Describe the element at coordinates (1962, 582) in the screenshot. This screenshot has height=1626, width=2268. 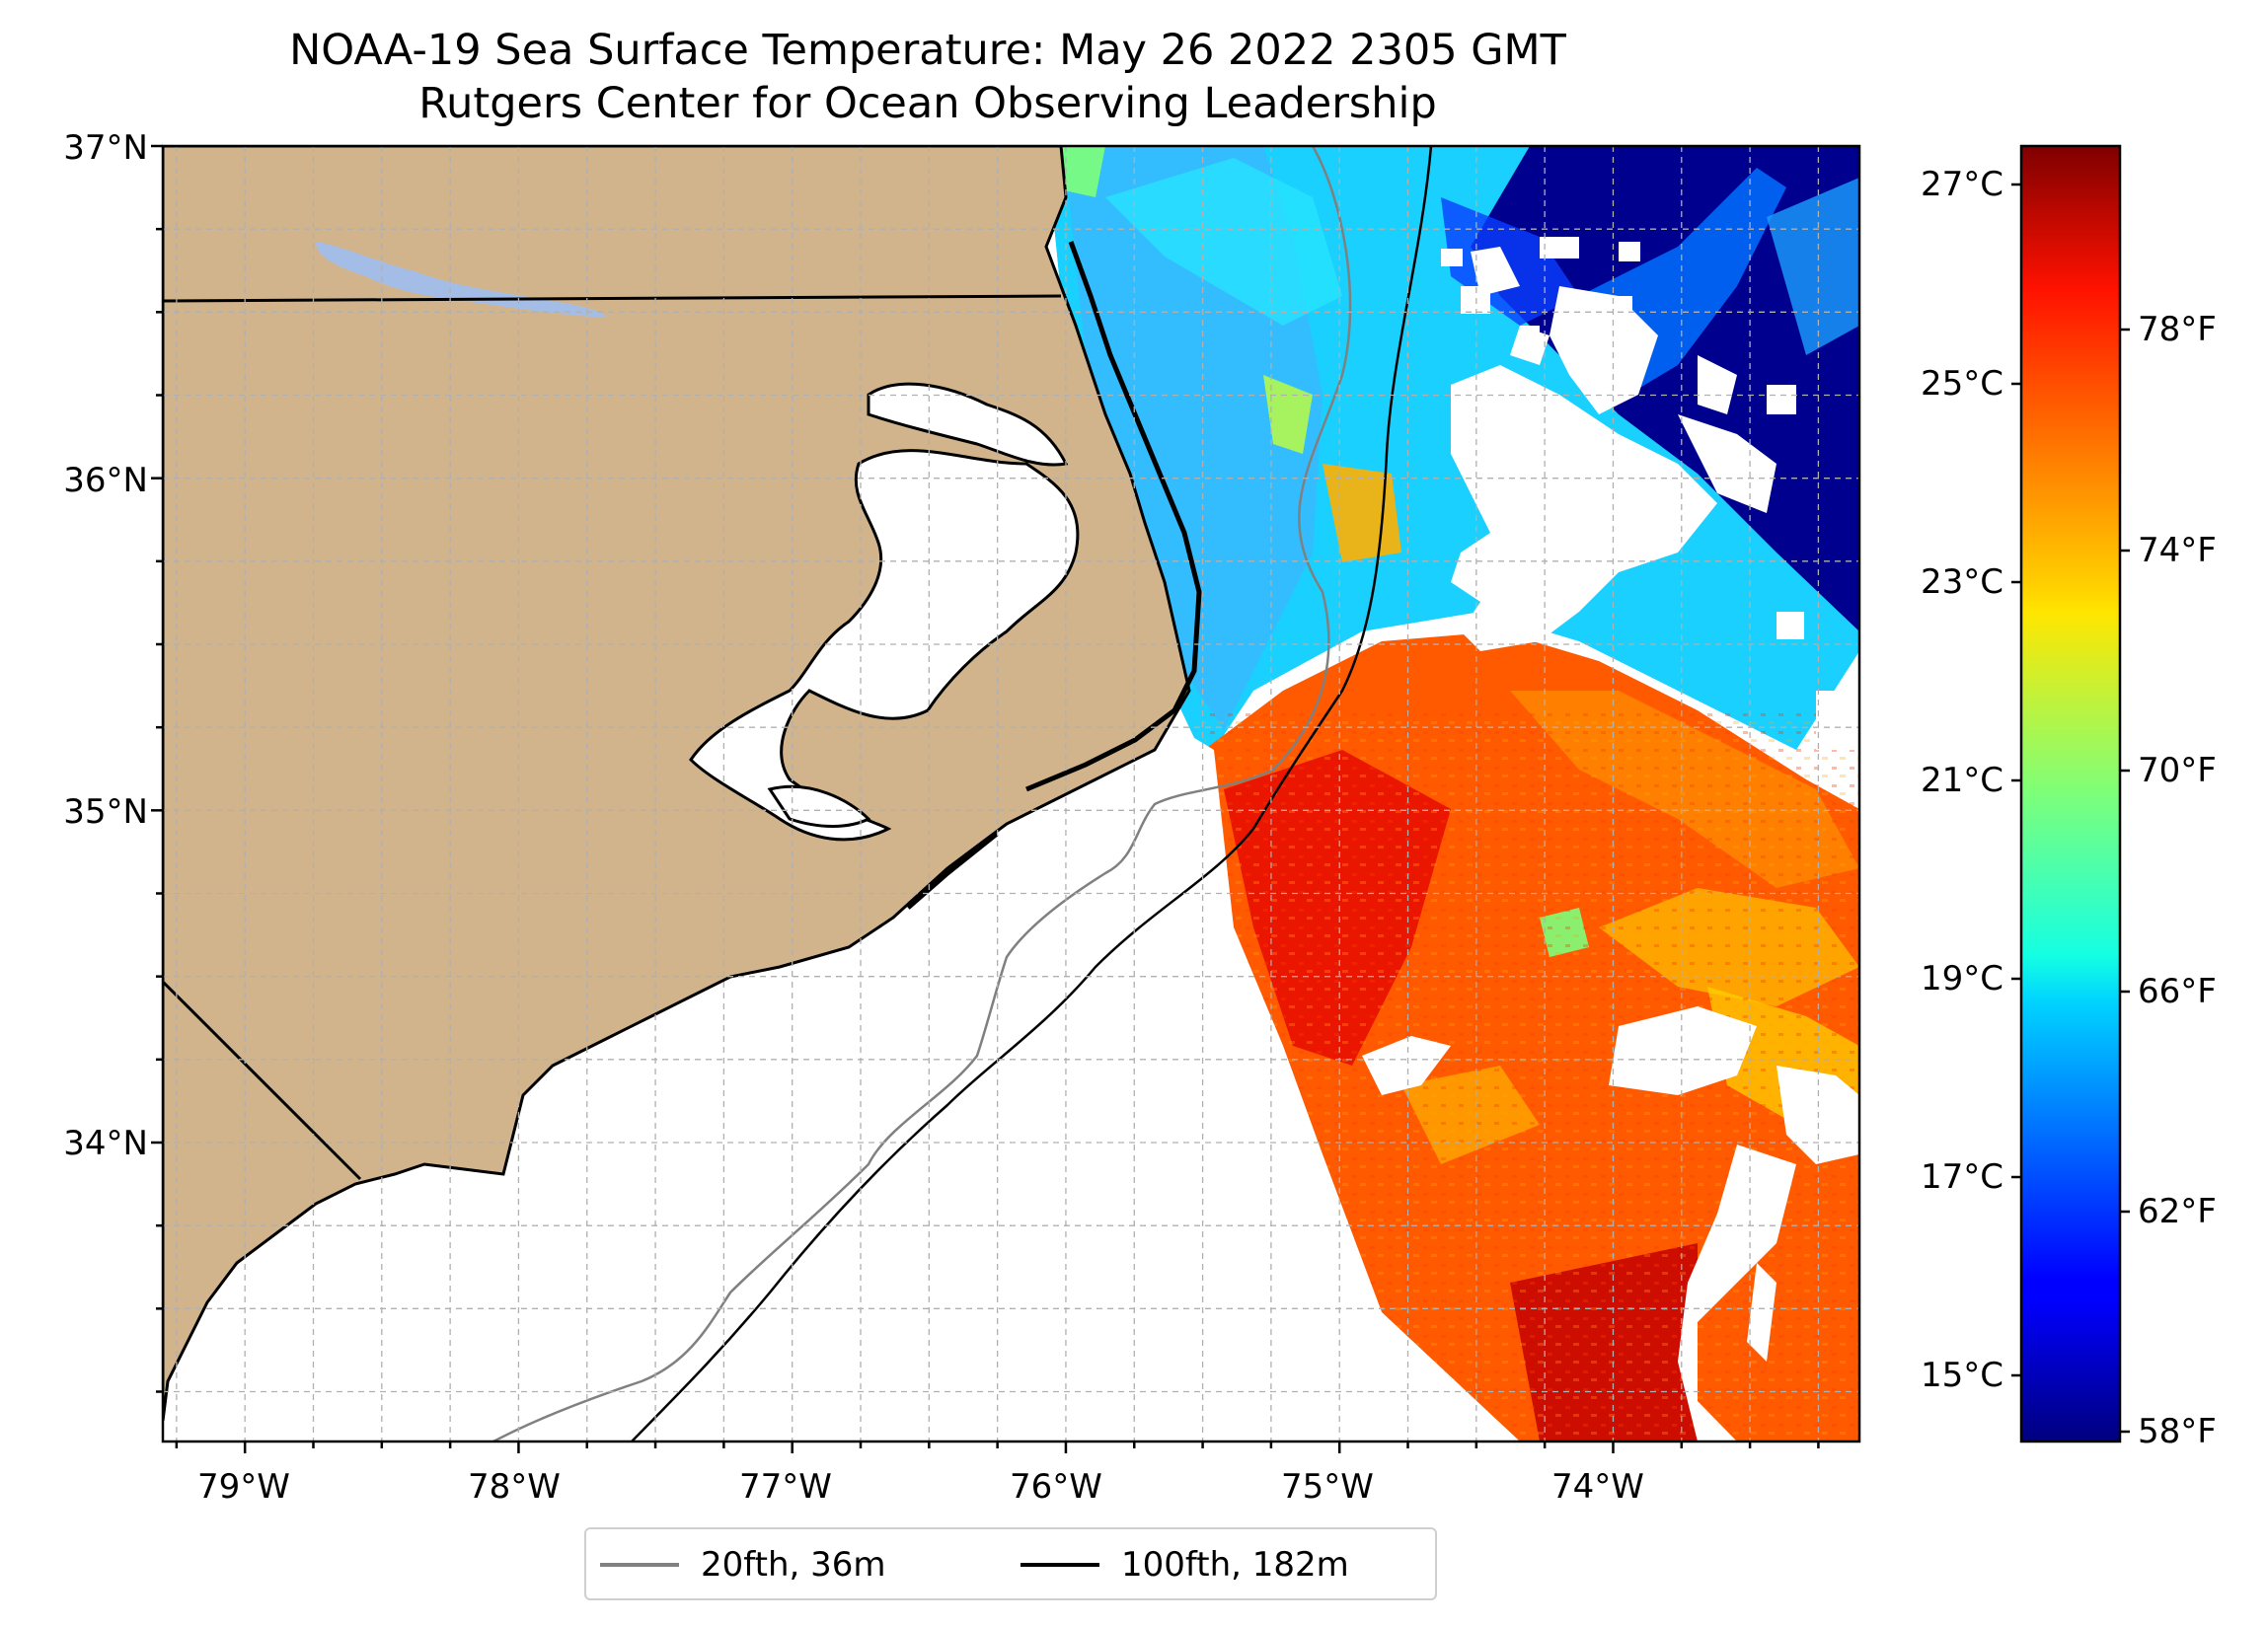
I see `celsius-label: 23°C` at that location.